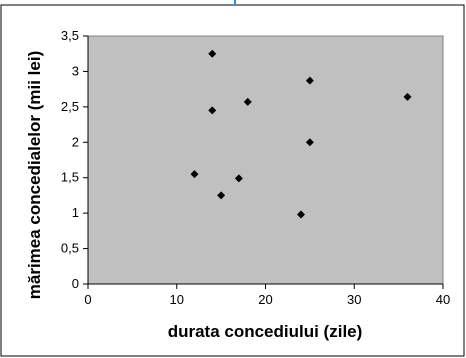 The height and width of the screenshot is (358, 466). I want to click on y-tick-label: 0, so click(75, 283).